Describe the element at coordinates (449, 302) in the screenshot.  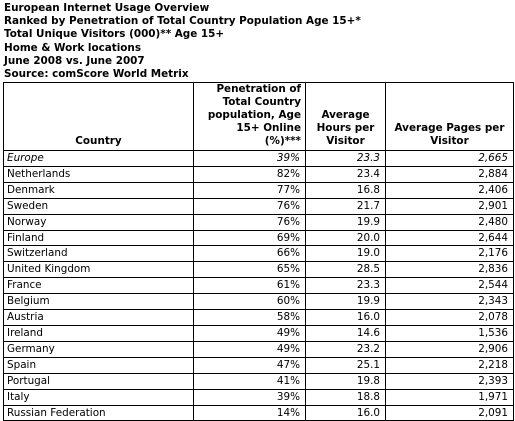
I see `cell-pages: 2,343` at that location.